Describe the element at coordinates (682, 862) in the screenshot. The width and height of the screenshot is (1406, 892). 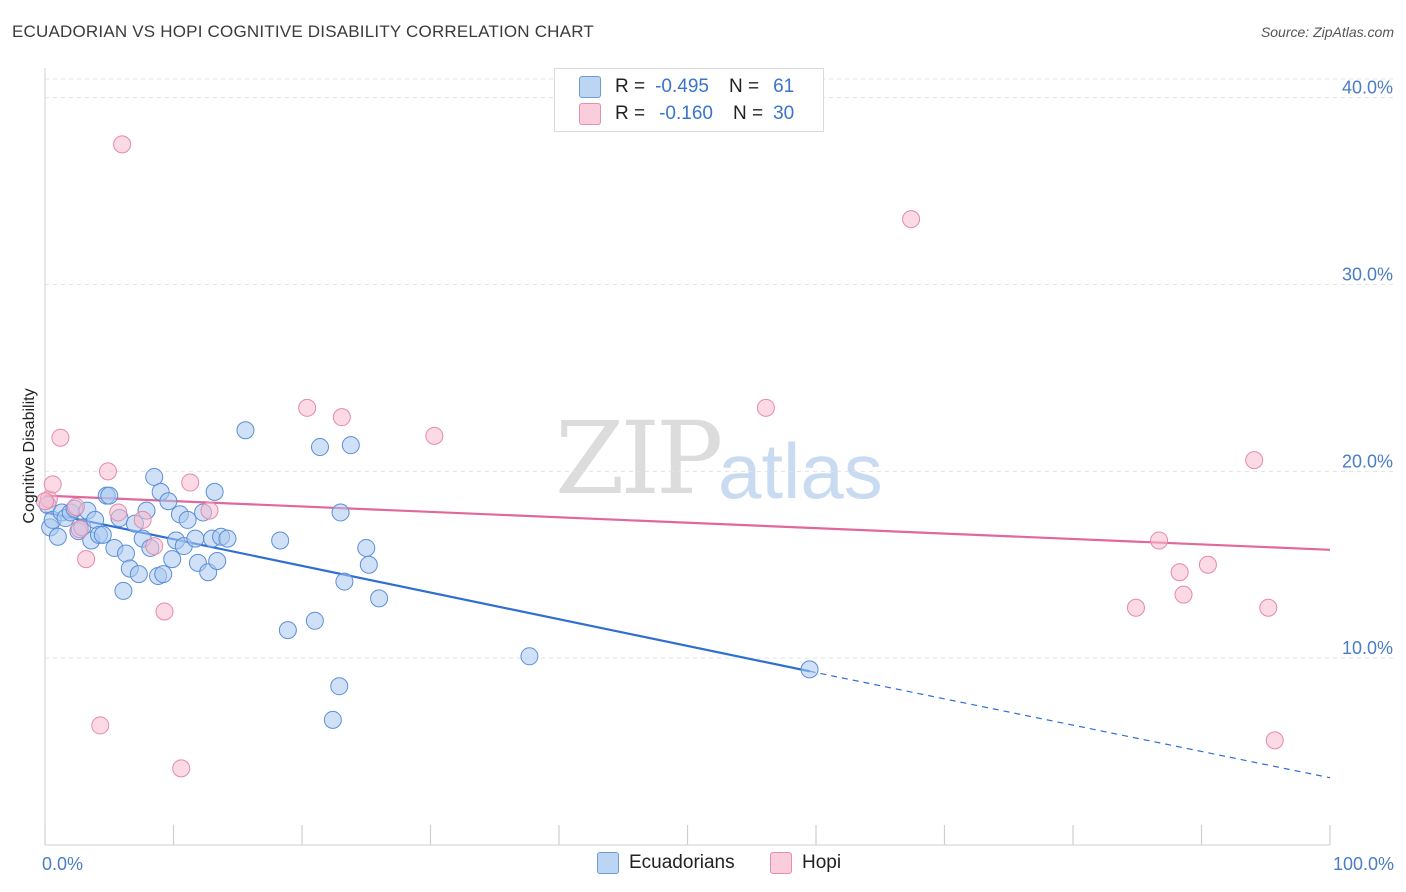
I see `series-label-ecuadorians: Ecuadorians` at that location.